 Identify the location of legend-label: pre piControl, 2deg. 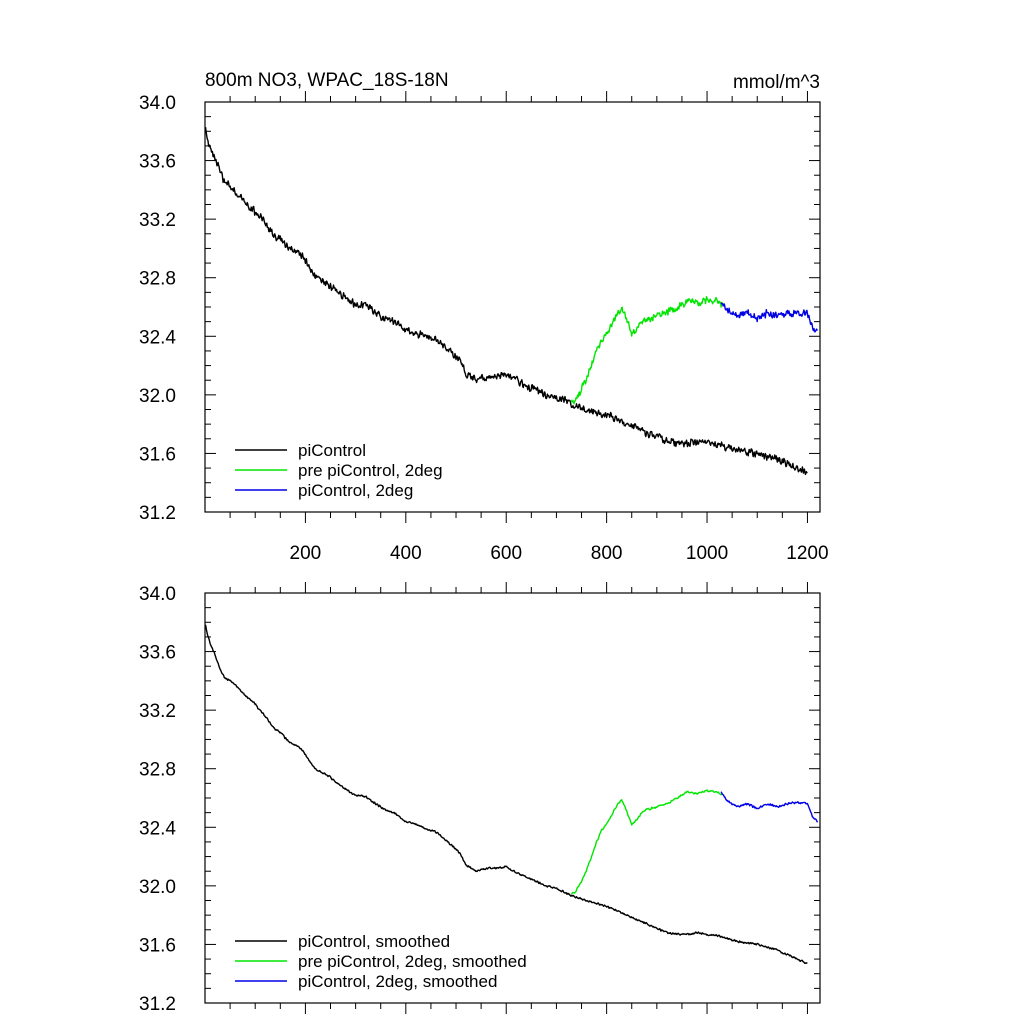
(370, 470).